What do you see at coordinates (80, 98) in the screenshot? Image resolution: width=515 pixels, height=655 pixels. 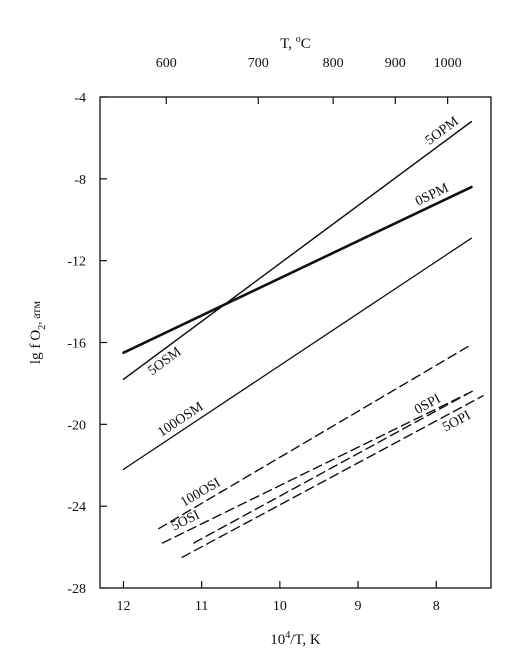 I see `y-tick-label: -4` at bounding box center [80, 98].